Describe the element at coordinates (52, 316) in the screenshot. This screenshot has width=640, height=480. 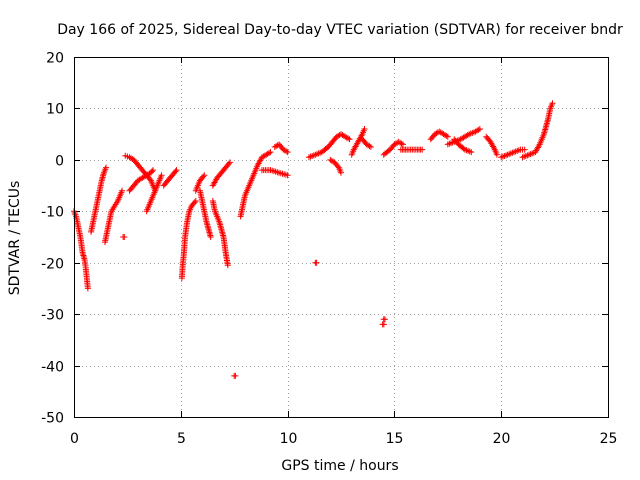
I see `y-tick-label: -30` at that location.